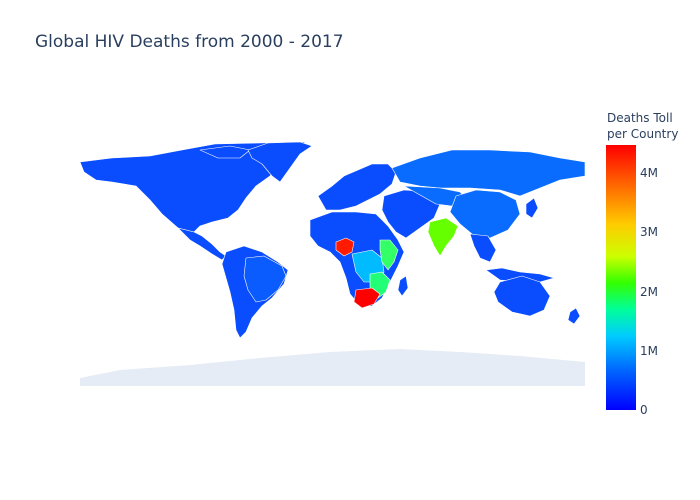  What do you see at coordinates (332, 367) in the screenshot?
I see `antarctica` at bounding box center [332, 367].